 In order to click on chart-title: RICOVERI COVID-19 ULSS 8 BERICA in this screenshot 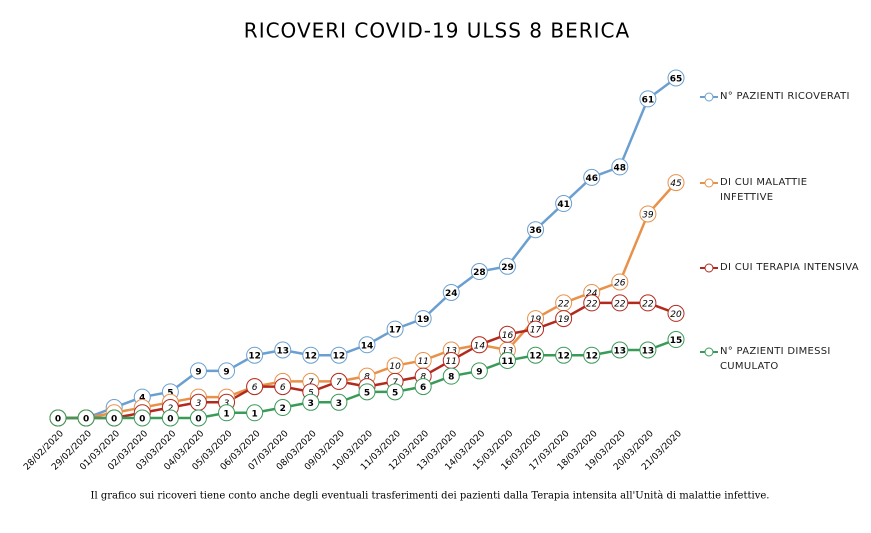, I will do `click(437, 31)`.